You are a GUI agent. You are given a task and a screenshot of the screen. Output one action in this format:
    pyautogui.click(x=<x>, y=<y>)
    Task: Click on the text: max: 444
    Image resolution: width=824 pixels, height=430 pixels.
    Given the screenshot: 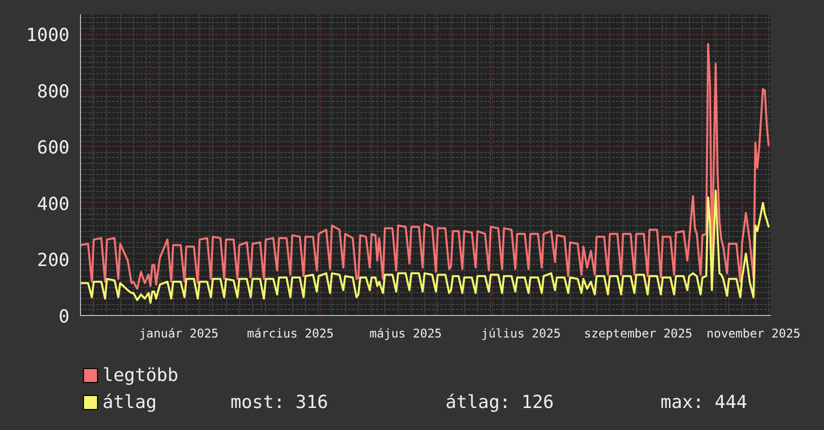 What is the action you would take?
    pyautogui.click(x=704, y=402)
    